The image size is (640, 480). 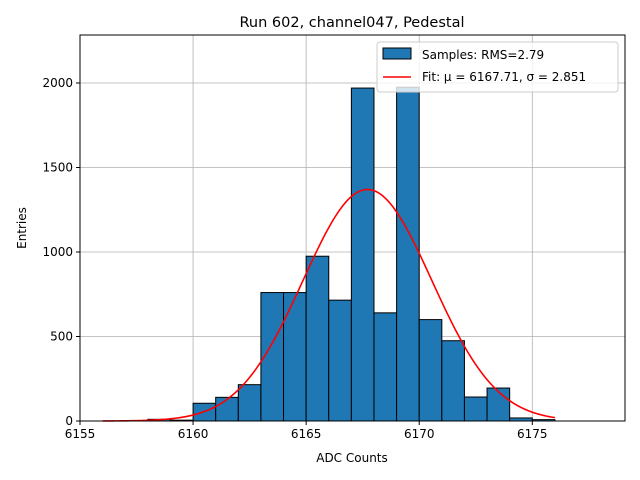 What do you see at coordinates (193, 434) in the screenshot?
I see `x-tick-label: 6160` at bounding box center [193, 434].